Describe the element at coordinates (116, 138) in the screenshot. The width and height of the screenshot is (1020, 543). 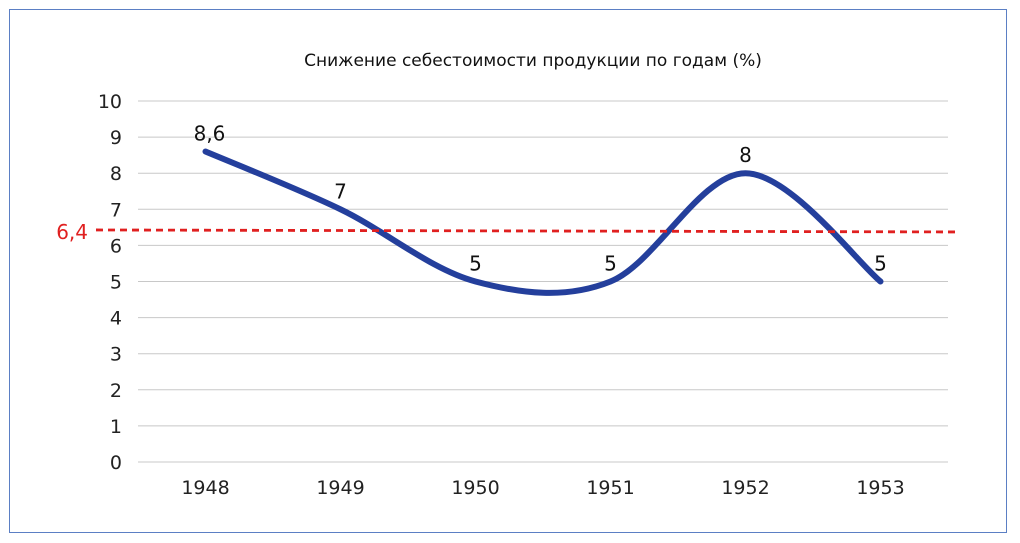
I see `y-tick-label: 9` at that location.